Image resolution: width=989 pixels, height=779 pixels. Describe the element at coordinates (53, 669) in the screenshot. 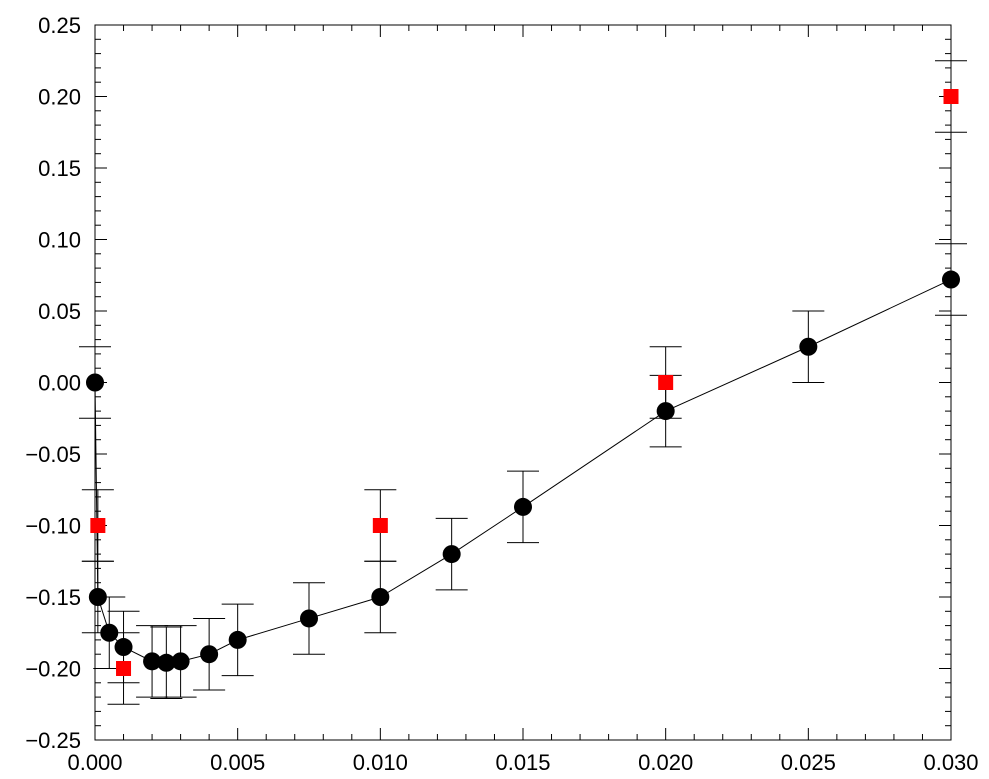

I see `y-tick-label: −0.20` at that location.